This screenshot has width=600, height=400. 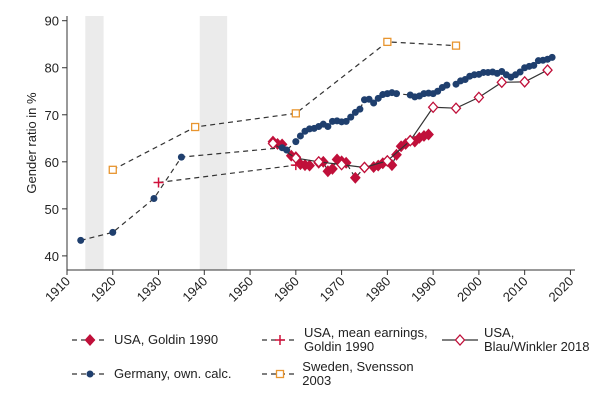 I want to click on y-tick-label: 50, so click(x=52, y=209).